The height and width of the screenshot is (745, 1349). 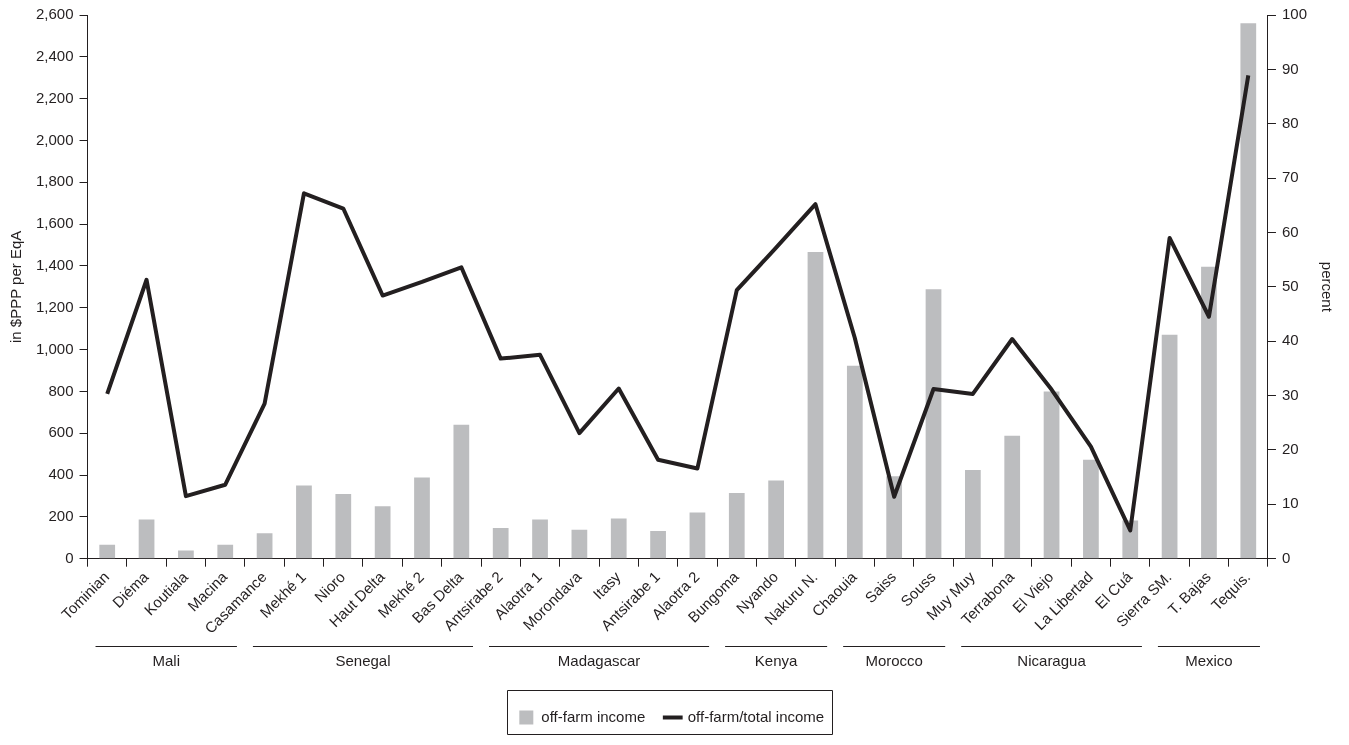 I want to click on y2-tick-label: 40, so click(x=1290, y=340).